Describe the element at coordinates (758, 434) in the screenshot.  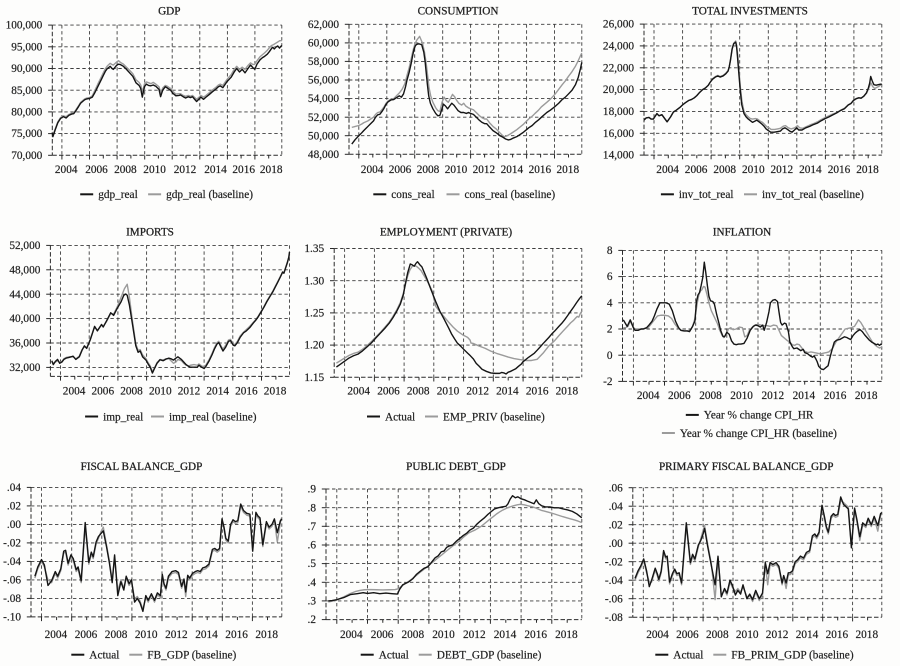
I see `svg-text:Year % change CPI_HR (baseline: Year % change CPI_HR (baseline)` at that location.